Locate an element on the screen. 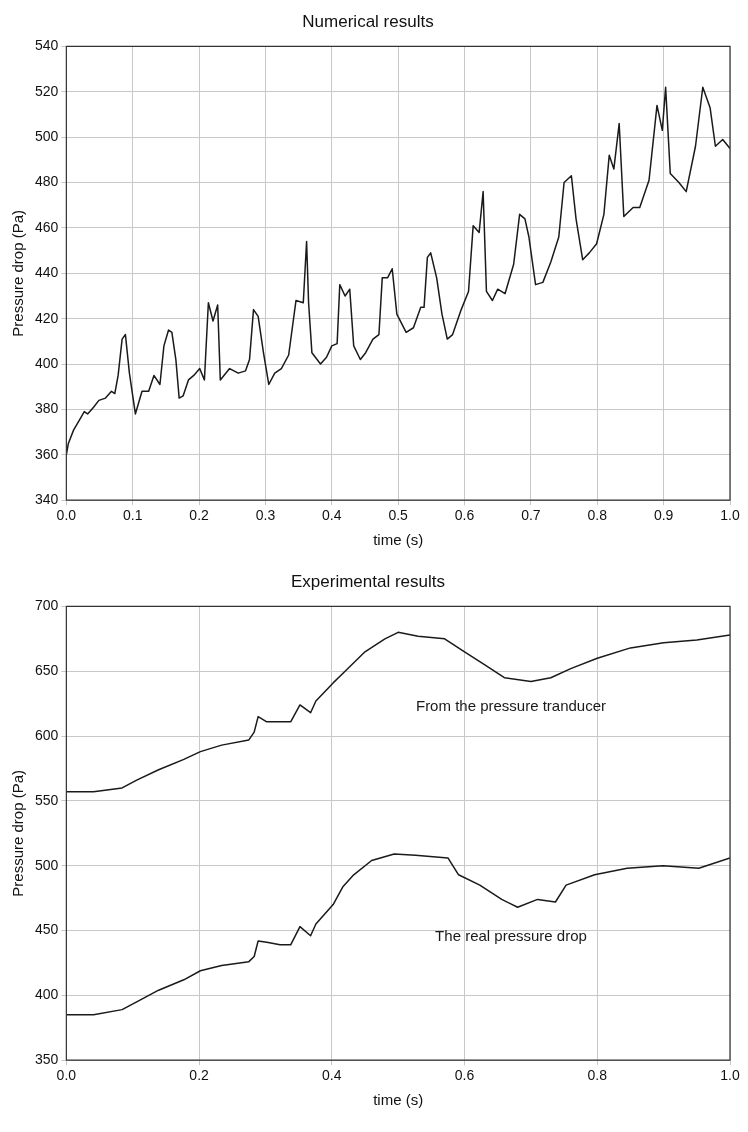 The height and width of the screenshot is (1132, 748). y-tick-label: 700 is located at coordinates (47, 605).